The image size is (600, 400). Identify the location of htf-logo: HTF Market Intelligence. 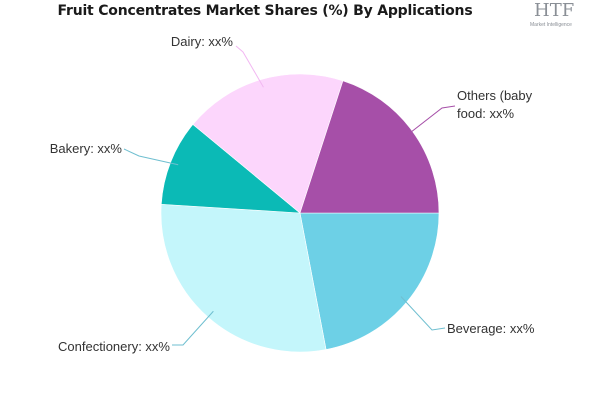
(559, 16).